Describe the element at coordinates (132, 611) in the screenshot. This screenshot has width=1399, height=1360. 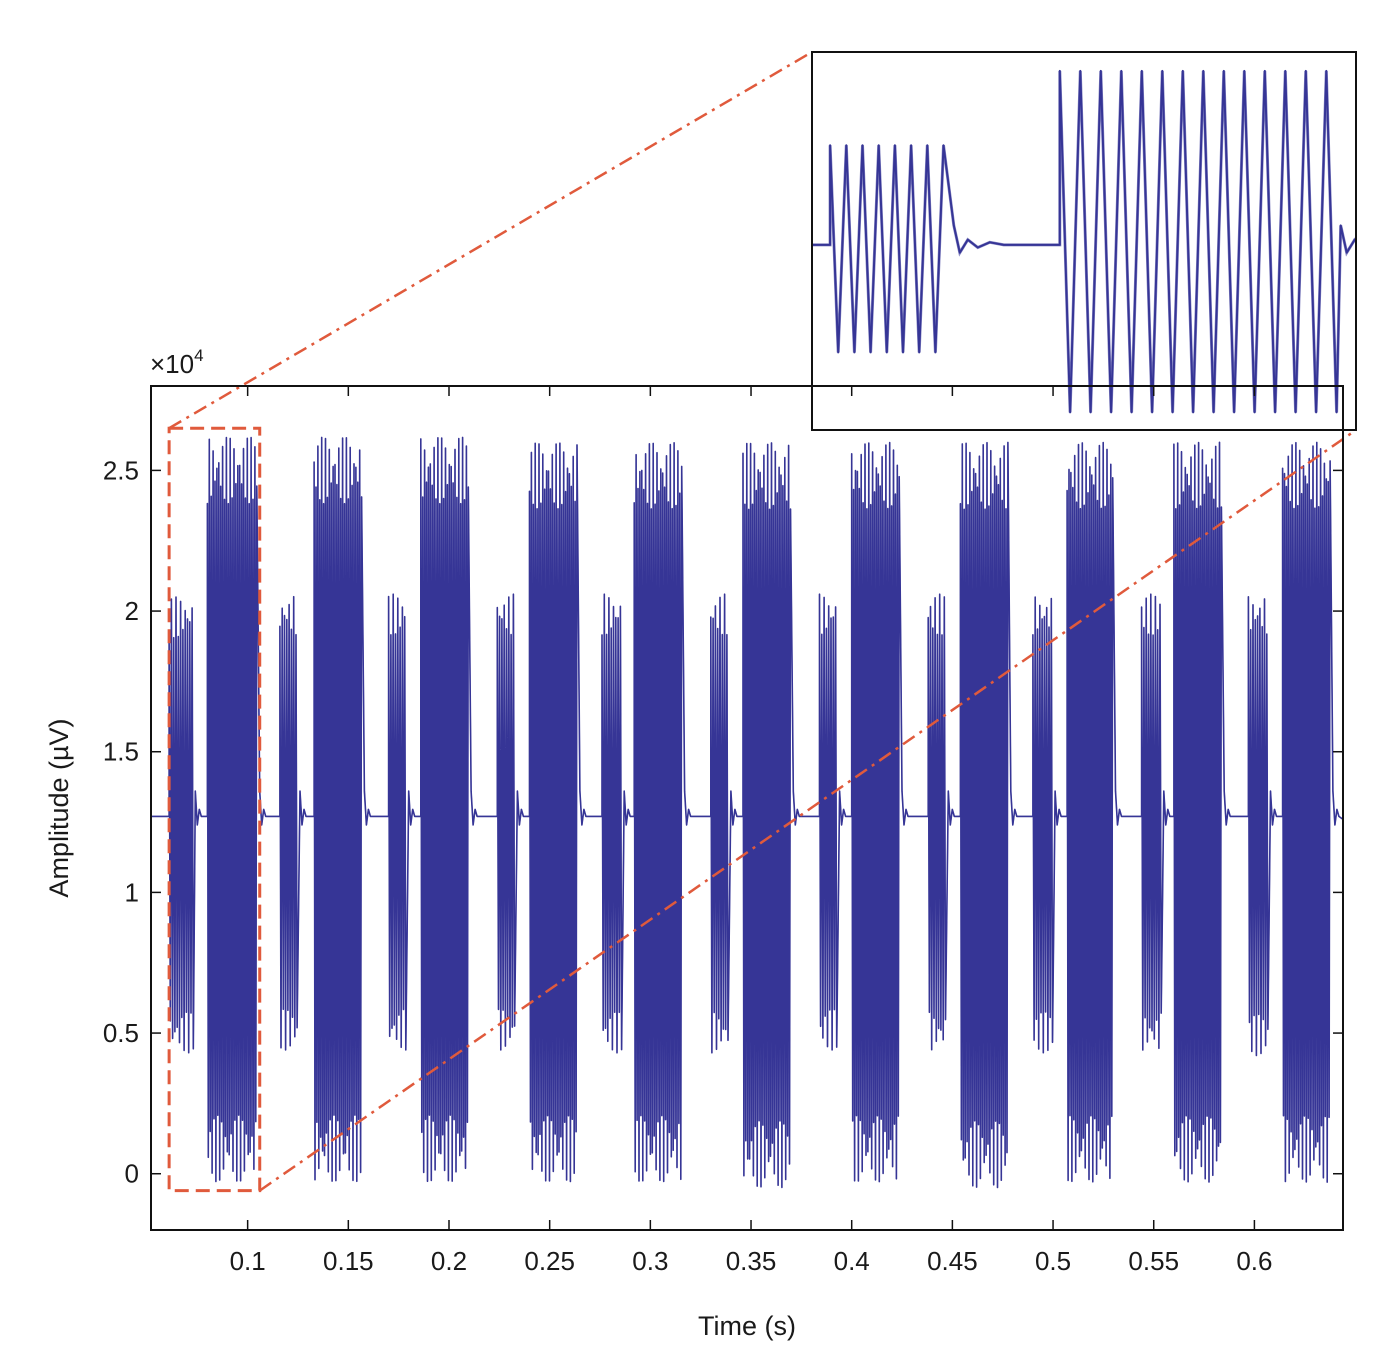
I see `y-tick-label: 2` at that location.